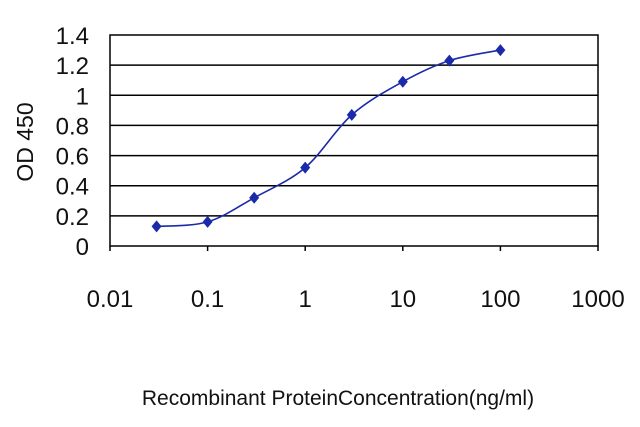 This screenshot has height=427, width=640. What do you see at coordinates (110, 299) in the screenshot?
I see `x-tick-label: 0.01` at bounding box center [110, 299].